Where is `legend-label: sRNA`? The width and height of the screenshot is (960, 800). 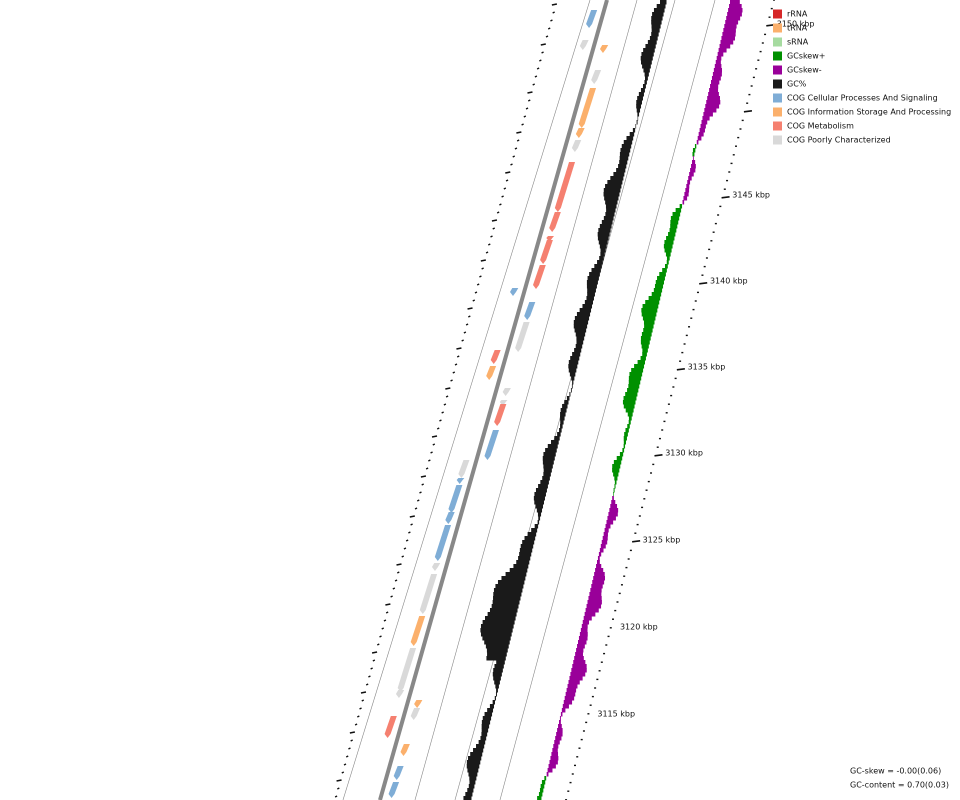 legend-label: sRNA is located at coordinates (798, 42).